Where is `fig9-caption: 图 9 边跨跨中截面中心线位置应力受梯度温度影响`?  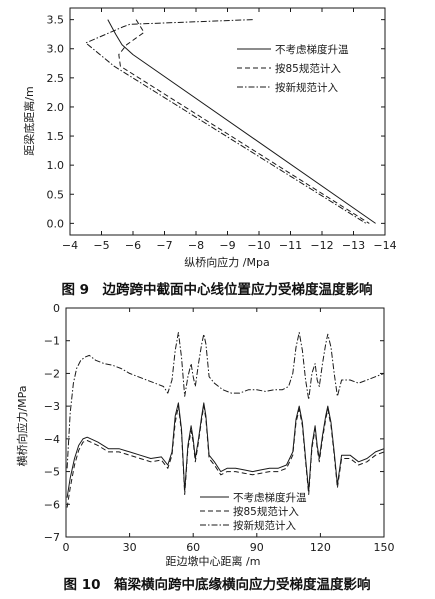
fig9-caption: 图 9 边跨跨中截面中心线位置应力受梯度温度影响 is located at coordinates (216, 289).